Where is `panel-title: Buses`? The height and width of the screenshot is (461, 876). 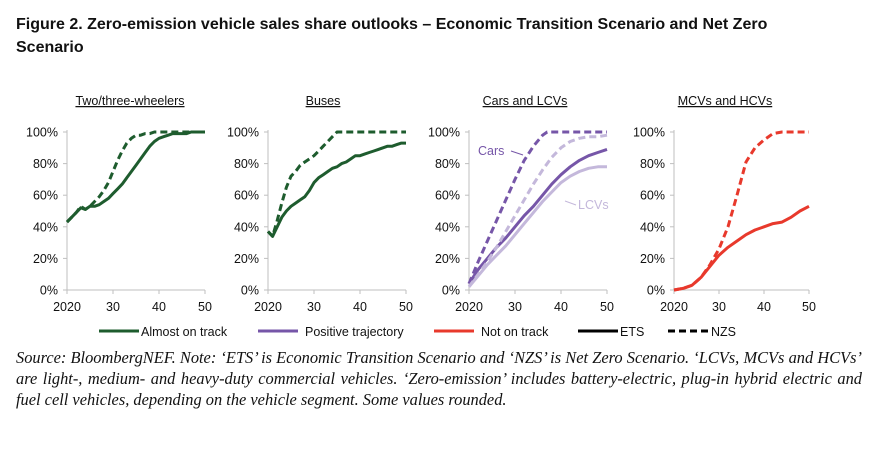
panel-title: Buses is located at coordinates (323, 101).